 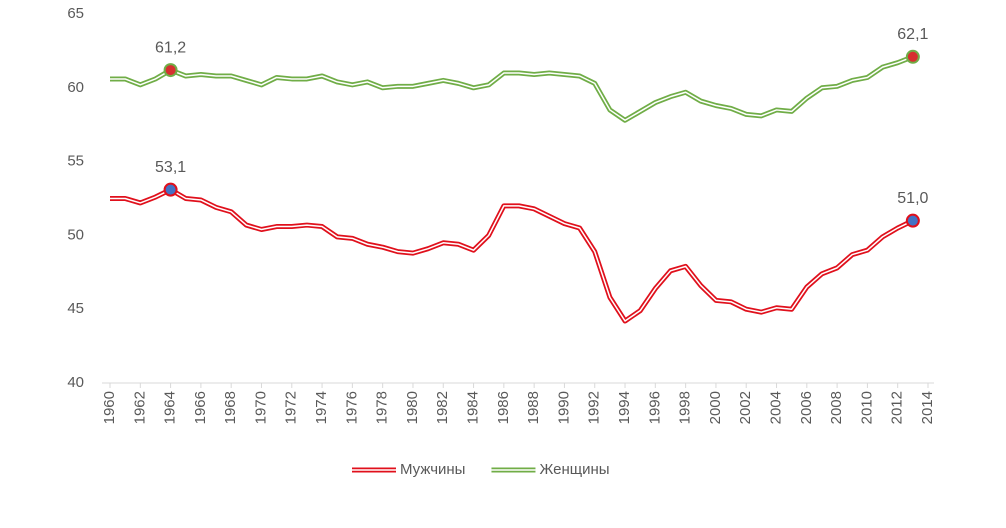 I want to click on x-tick-label: 2002, so click(x=745, y=407).